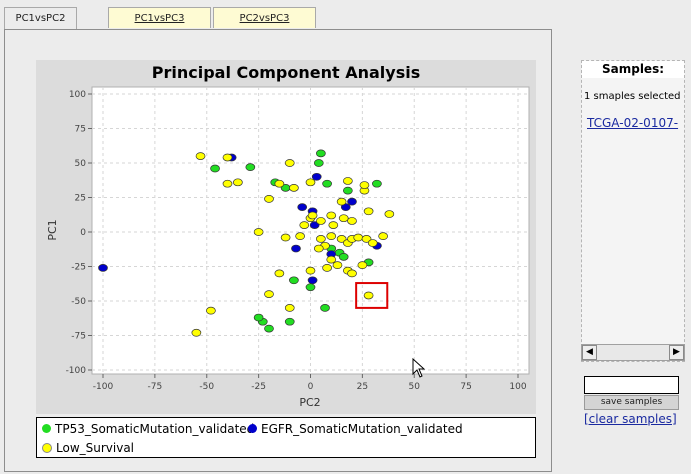 The image size is (691, 474). Describe the element at coordinates (631, 385) in the screenshot. I see `sample-name-input` at that location.